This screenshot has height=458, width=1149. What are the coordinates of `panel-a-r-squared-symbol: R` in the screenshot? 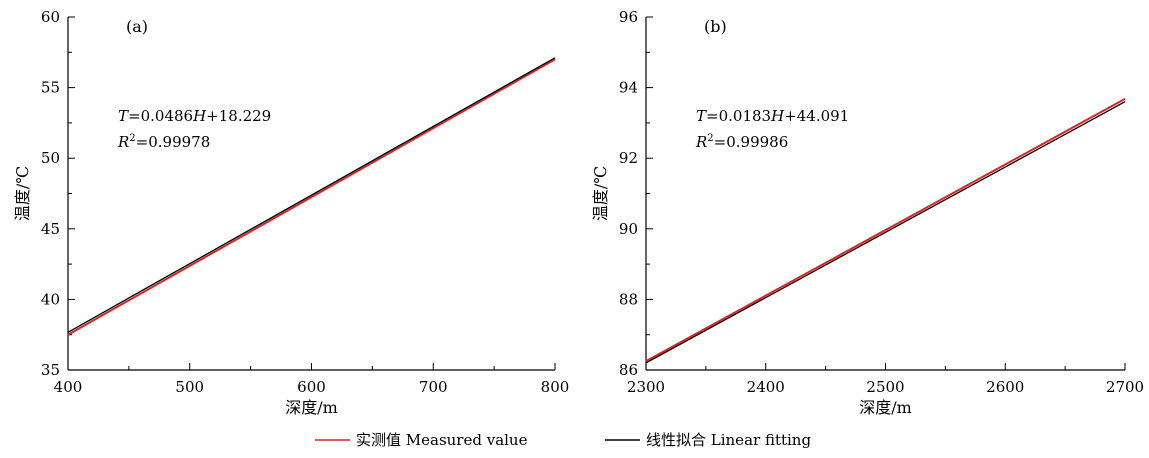 It's located at (123, 142).